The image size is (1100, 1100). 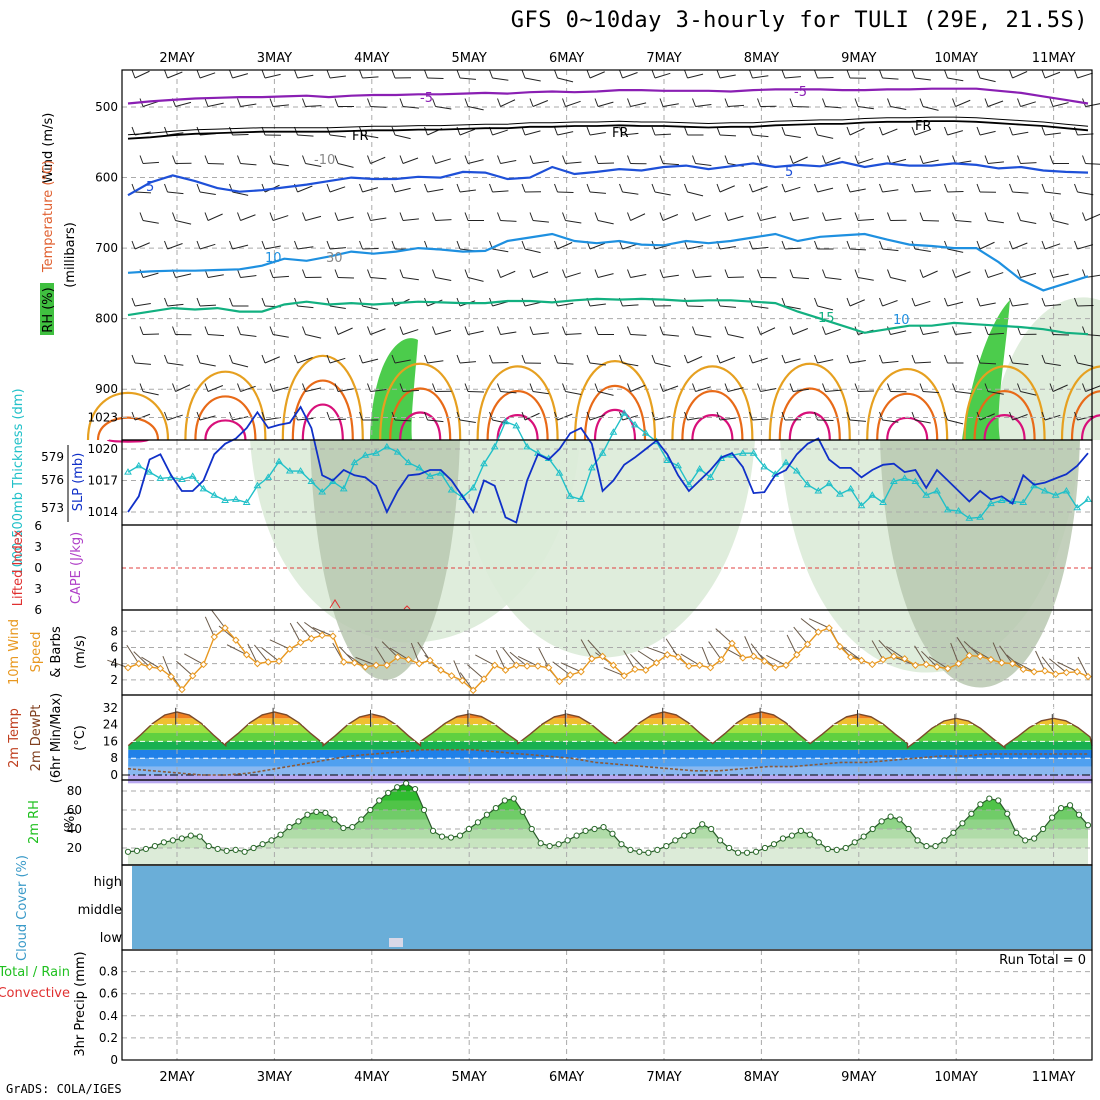 I want to click on cloud-cover-area, so click(x=612, y=907).